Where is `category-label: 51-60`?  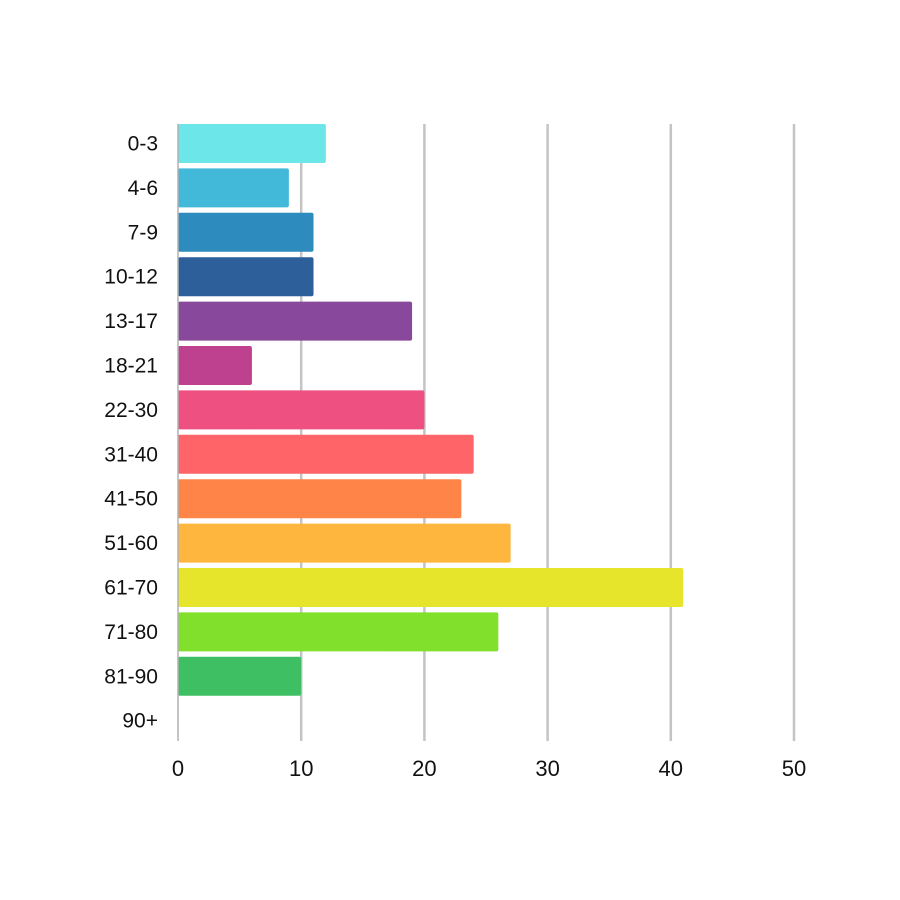 category-label: 51-60 is located at coordinates (131, 543).